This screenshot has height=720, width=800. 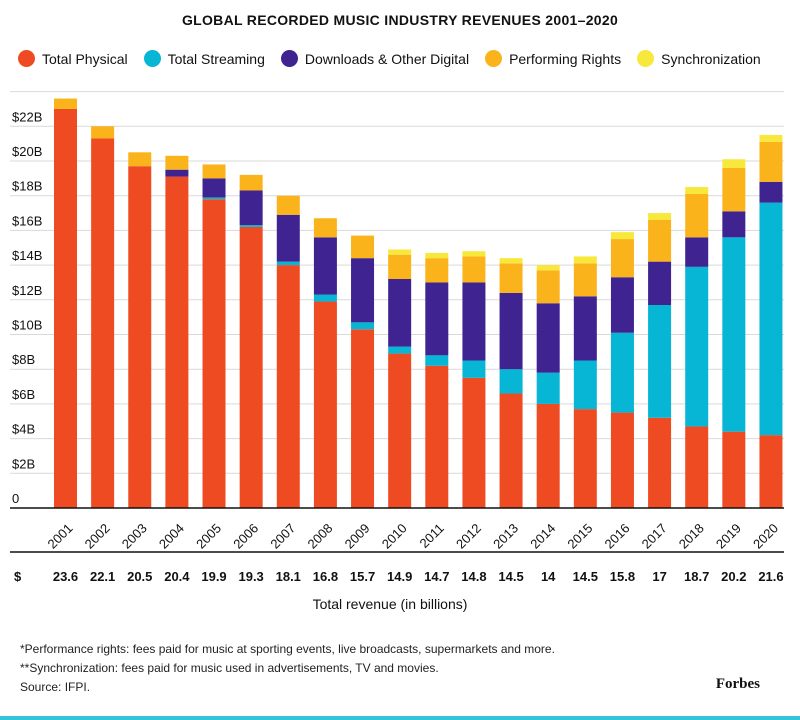 I want to click on bar-segment-performing-rights-2007, so click(x=288, y=205).